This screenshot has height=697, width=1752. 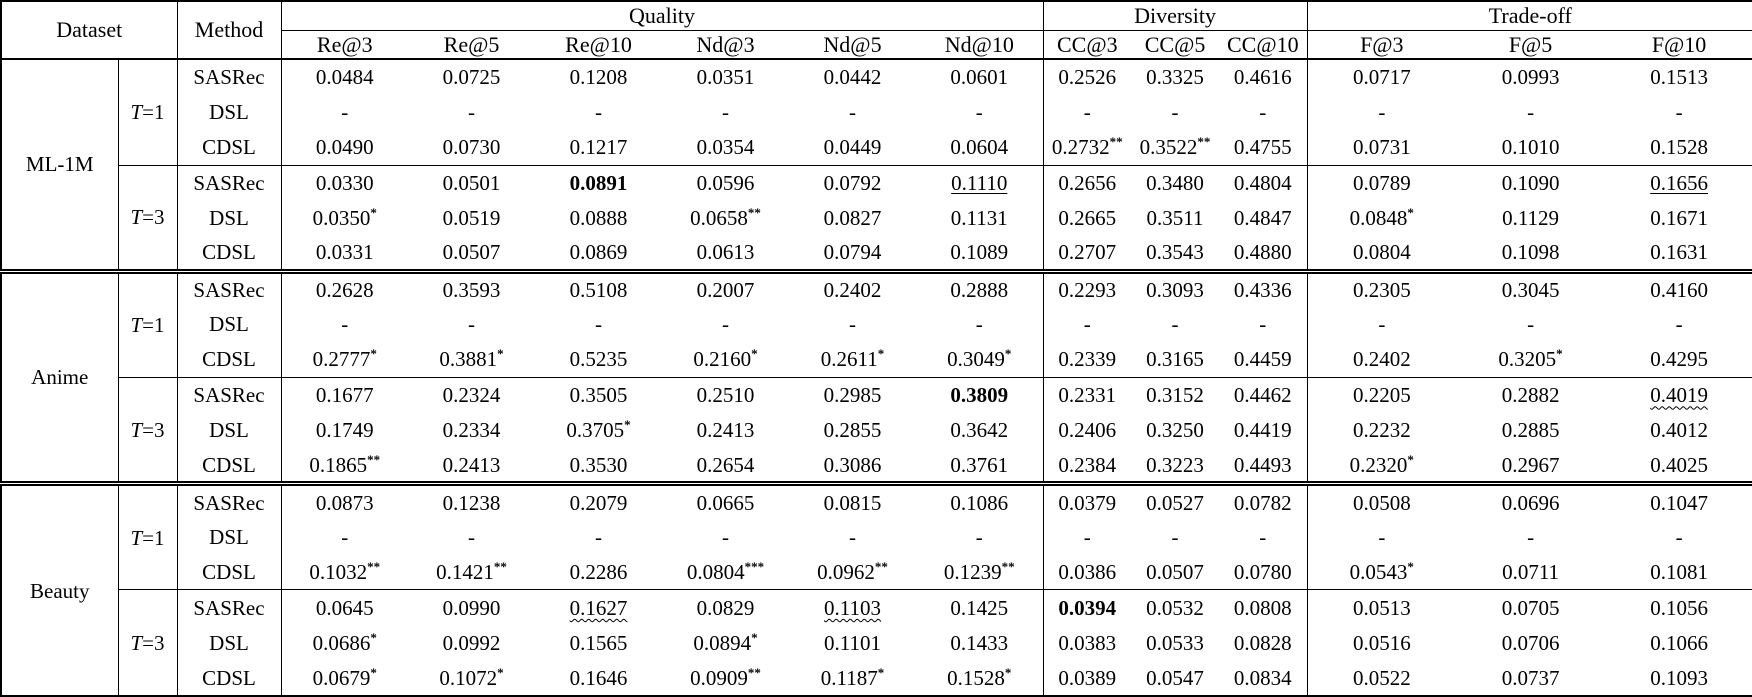 What do you see at coordinates (1175, 359) in the screenshot?
I see `value-cell: 0.3165` at bounding box center [1175, 359].